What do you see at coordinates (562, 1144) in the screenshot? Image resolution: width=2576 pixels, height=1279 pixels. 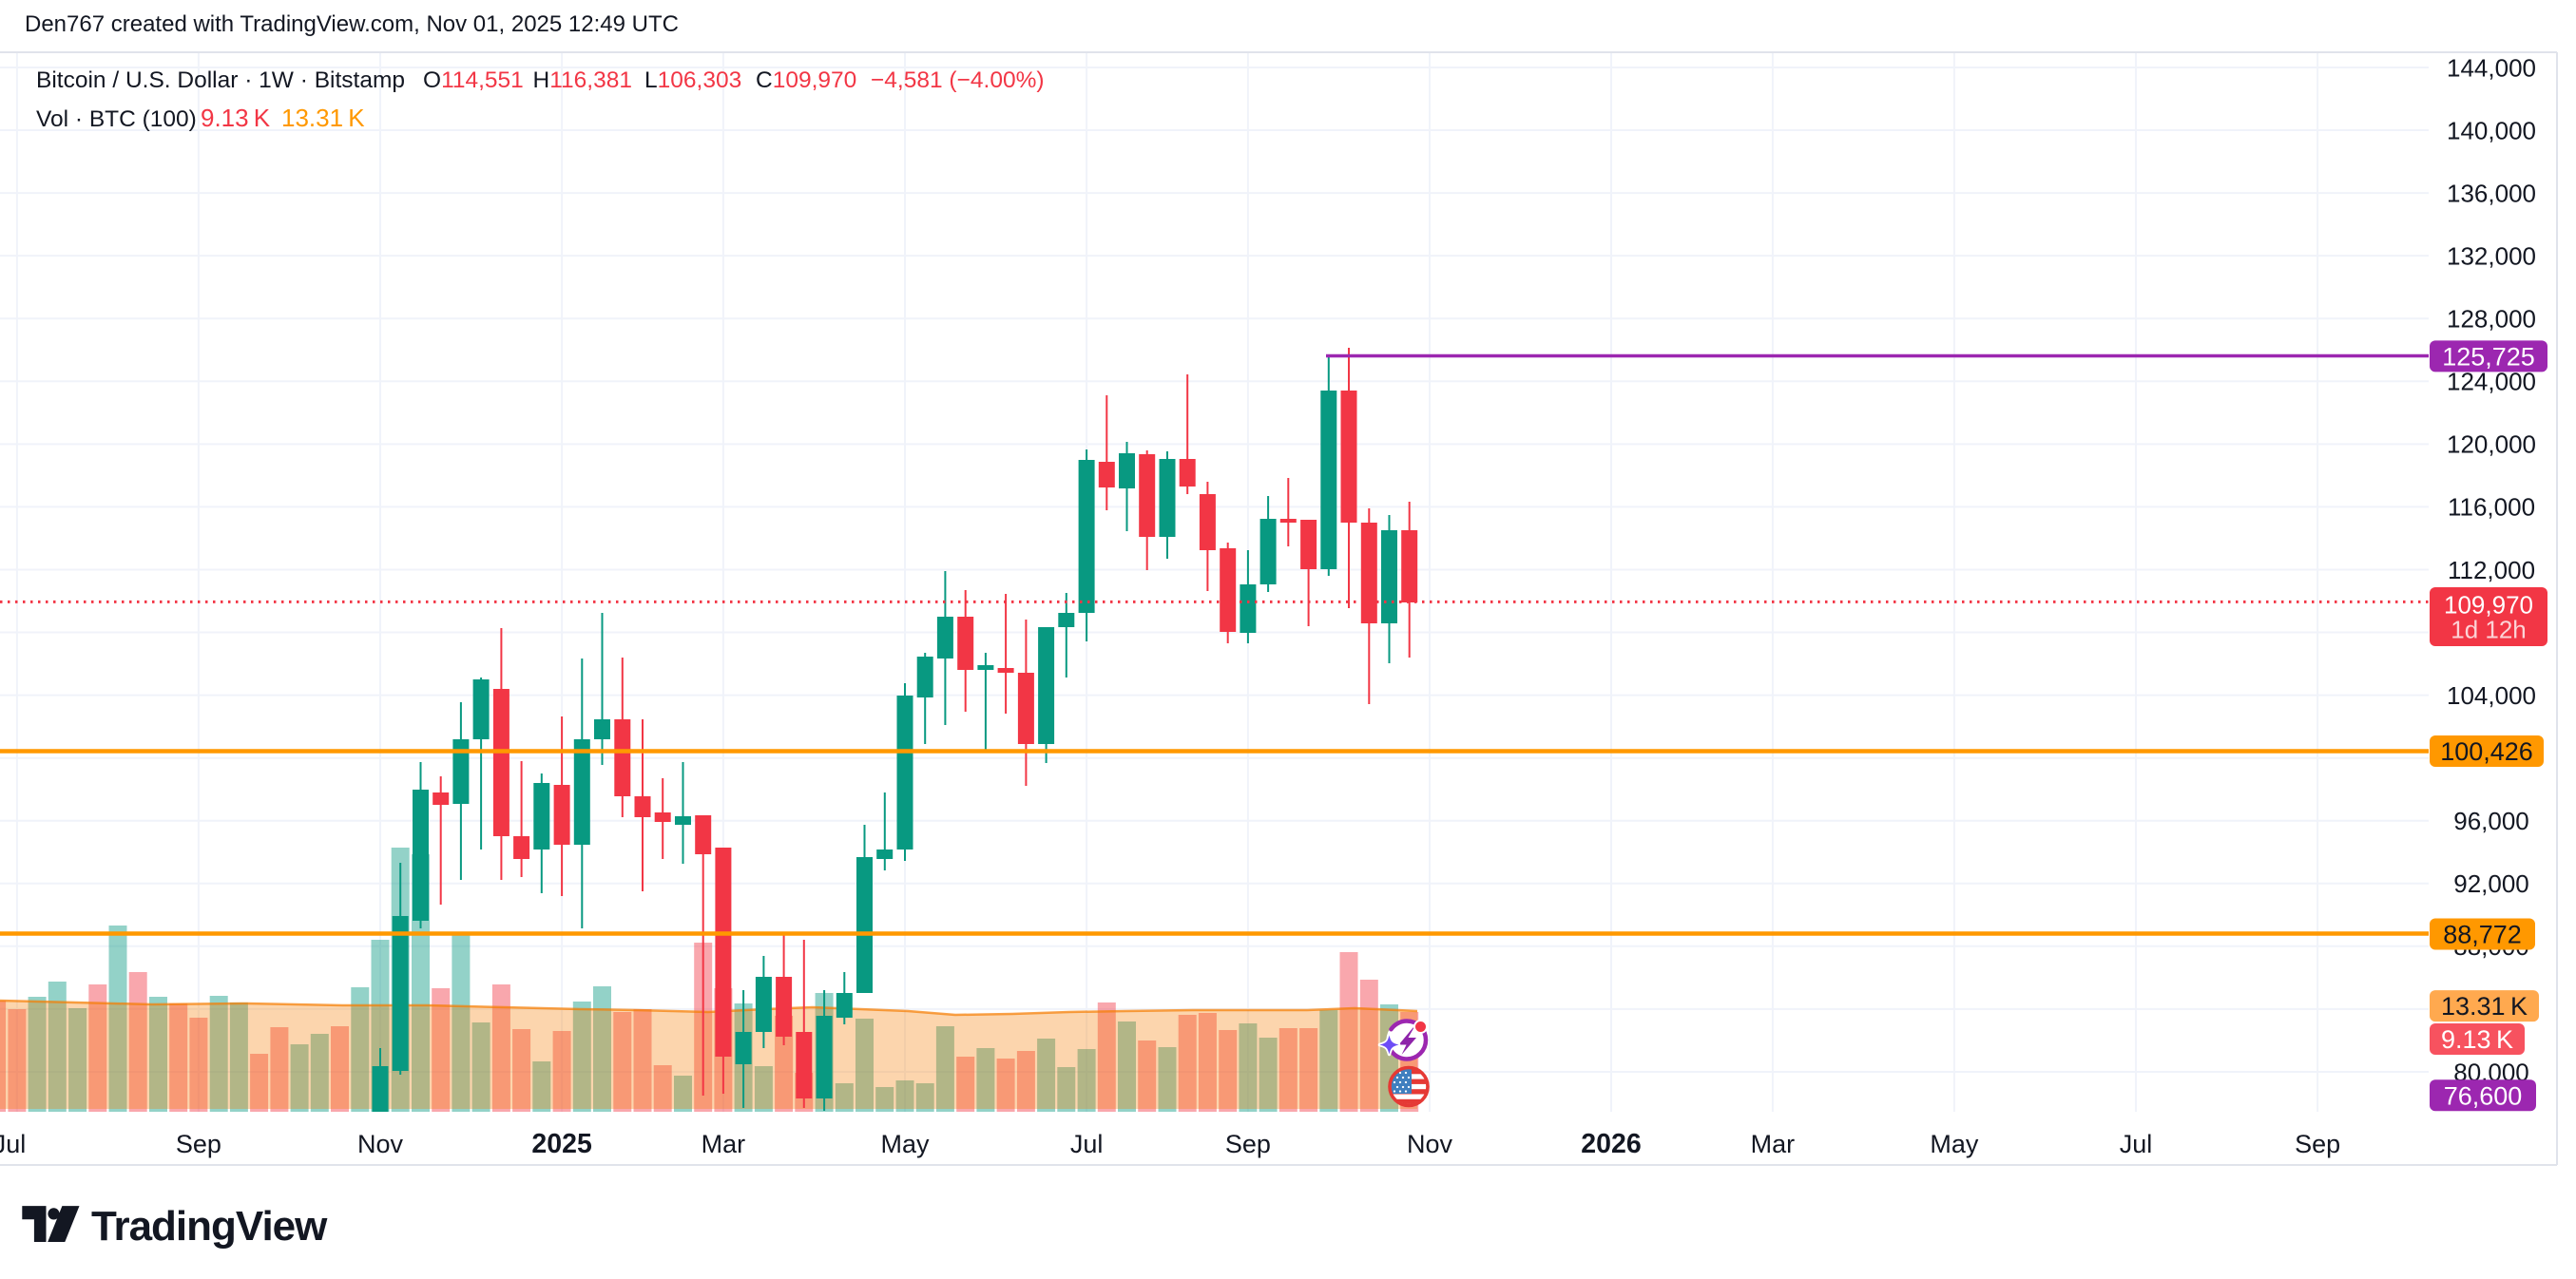 I see `svg-text: 2025` at bounding box center [562, 1144].